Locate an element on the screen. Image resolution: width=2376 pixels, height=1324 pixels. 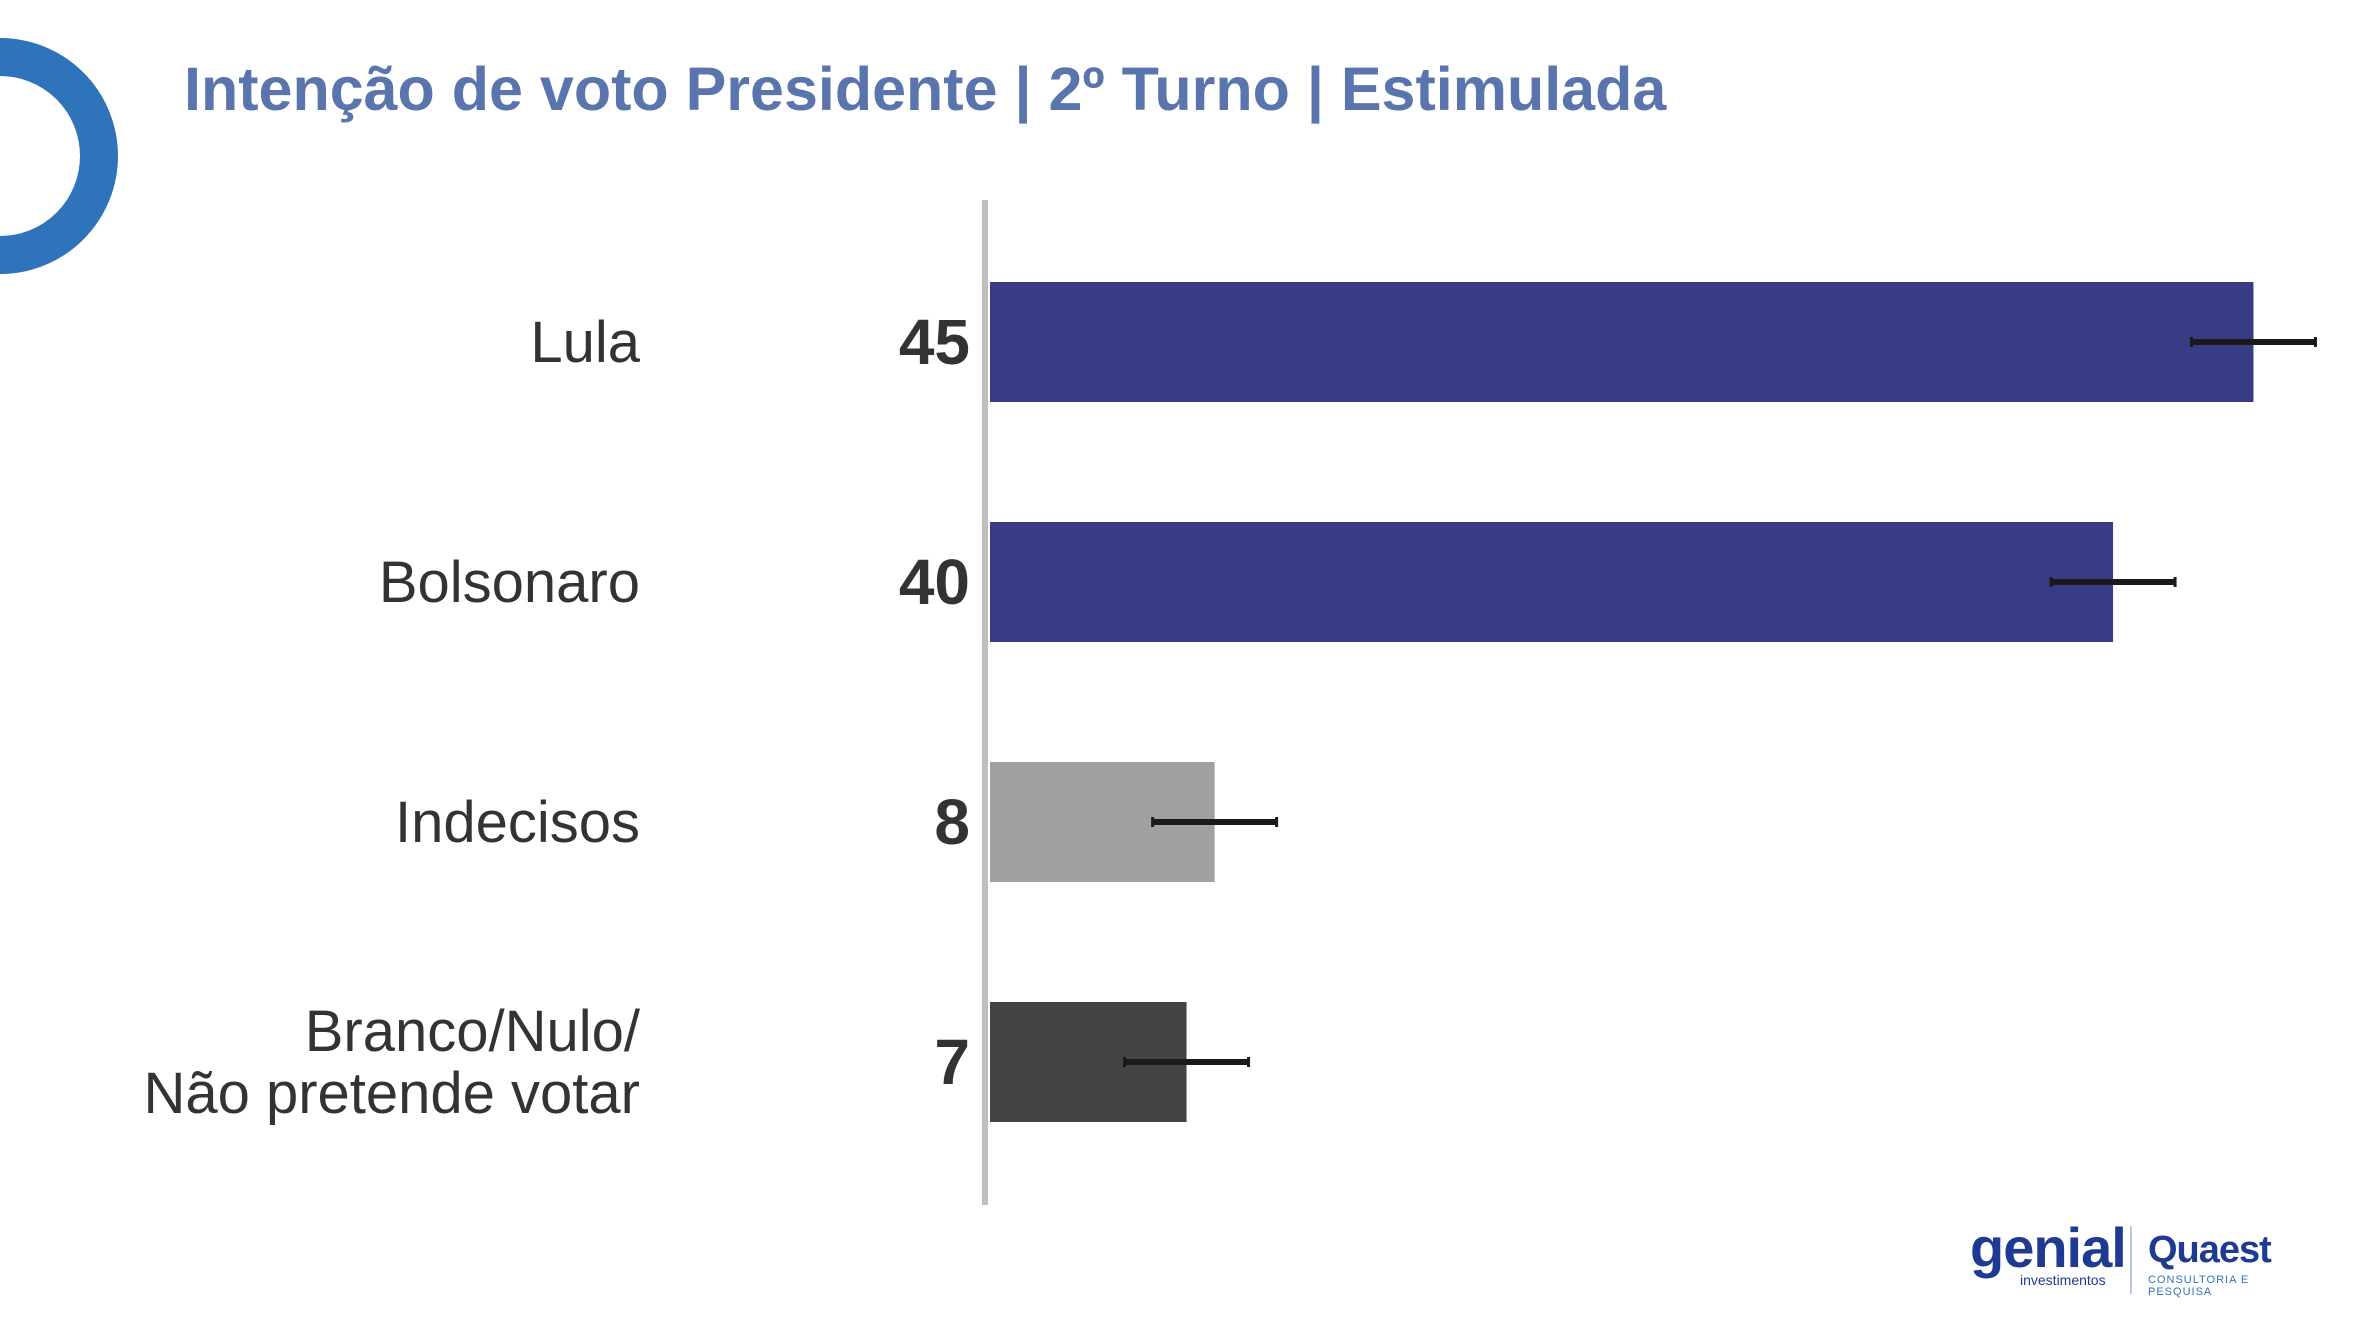
category-label: Não pretende votar is located at coordinates (391, 1093).